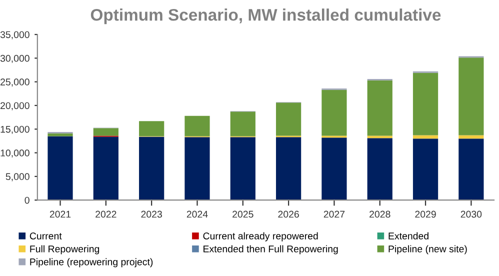 This screenshot has width=499, height=276. What do you see at coordinates (427, 249) in the screenshot?
I see `legend-label: Pipeline (new site)` at bounding box center [427, 249].